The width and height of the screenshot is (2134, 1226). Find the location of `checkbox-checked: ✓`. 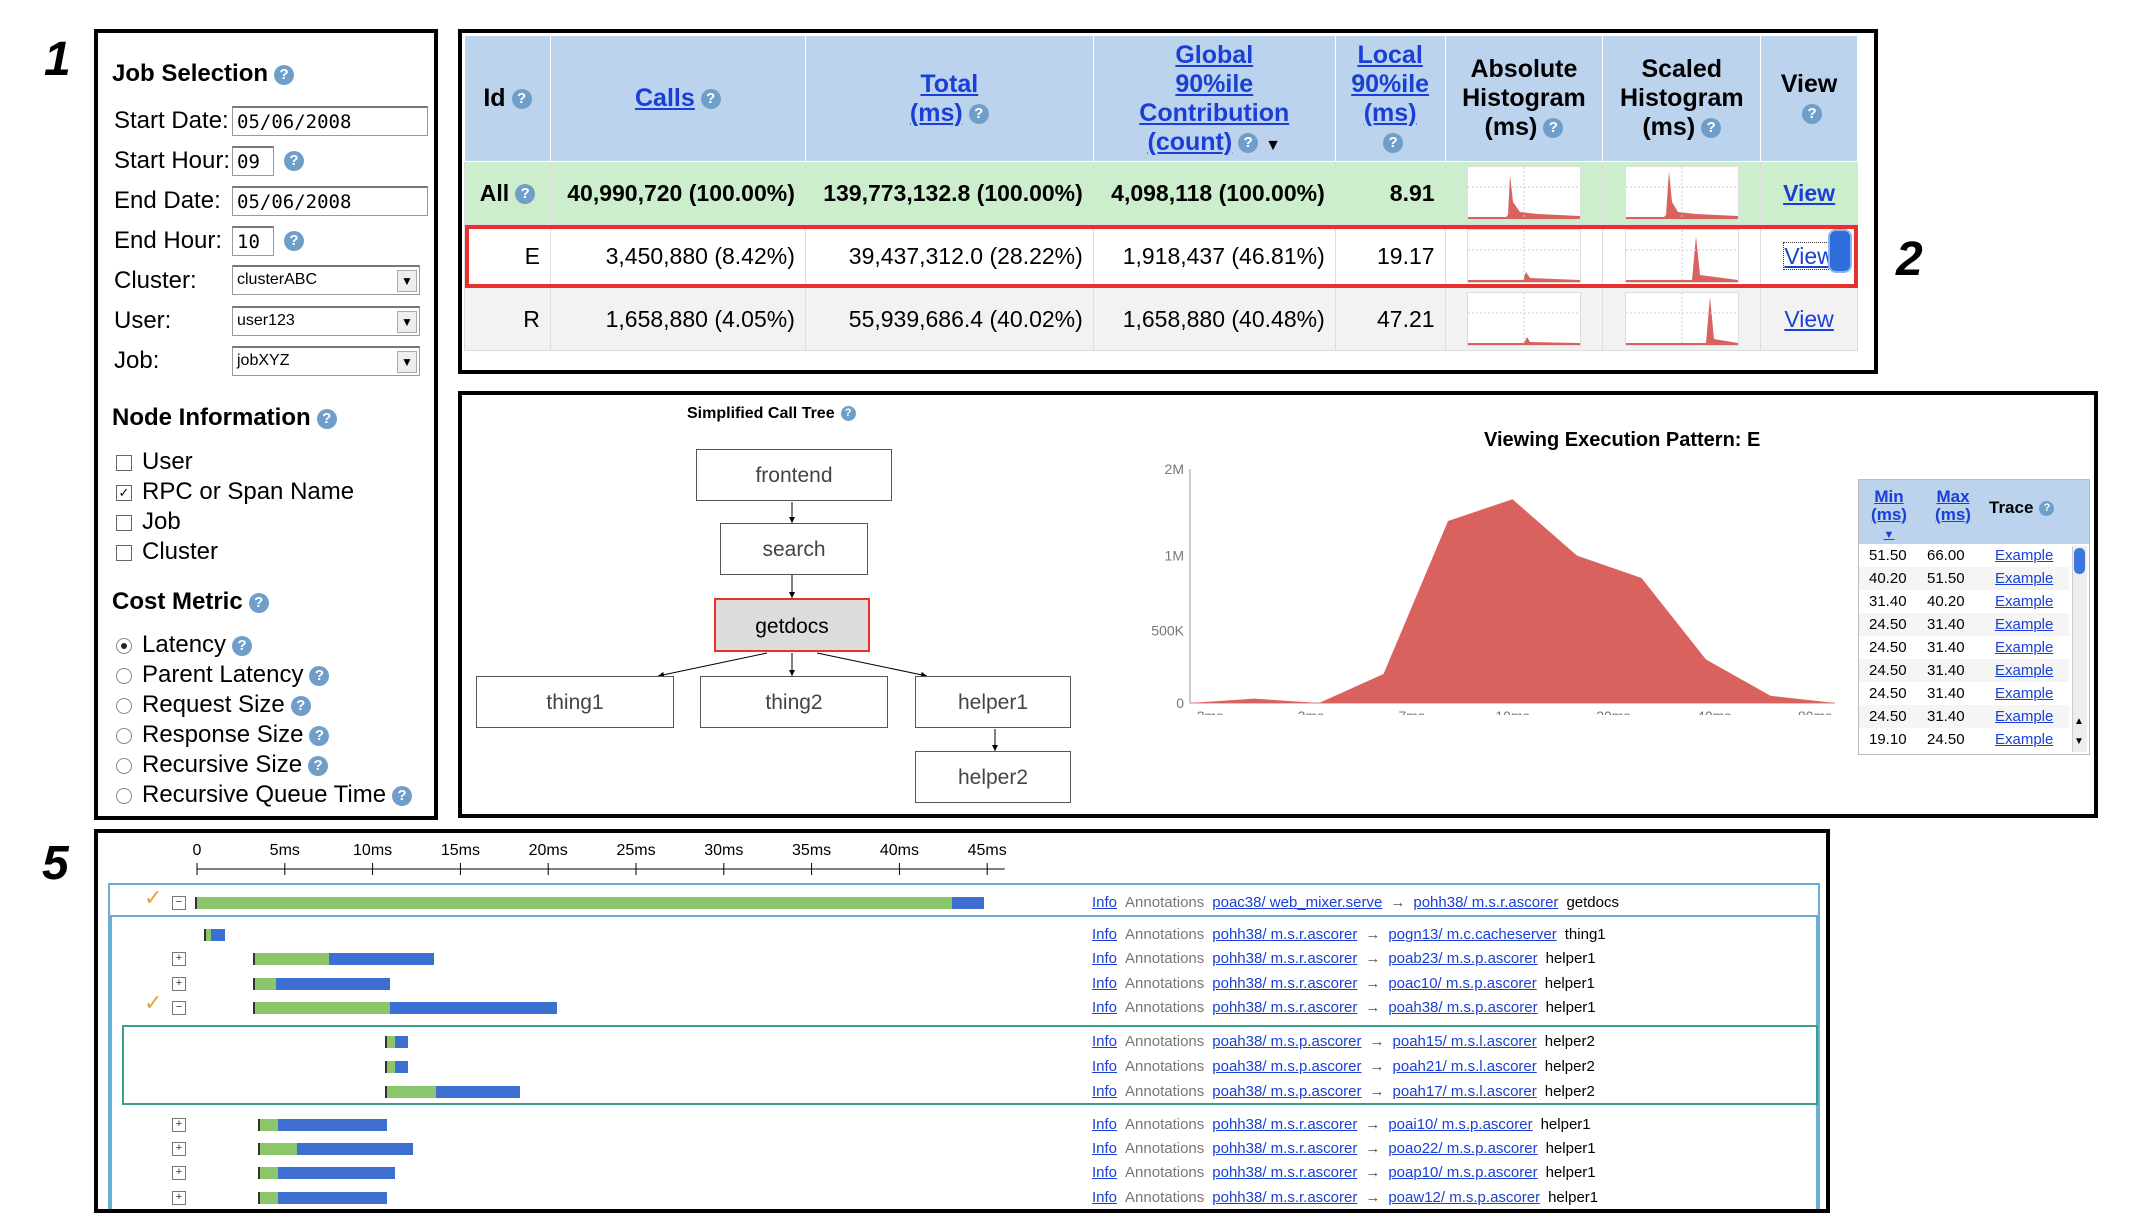

checkbox-checked: ✓ is located at coordinates (124, 492).